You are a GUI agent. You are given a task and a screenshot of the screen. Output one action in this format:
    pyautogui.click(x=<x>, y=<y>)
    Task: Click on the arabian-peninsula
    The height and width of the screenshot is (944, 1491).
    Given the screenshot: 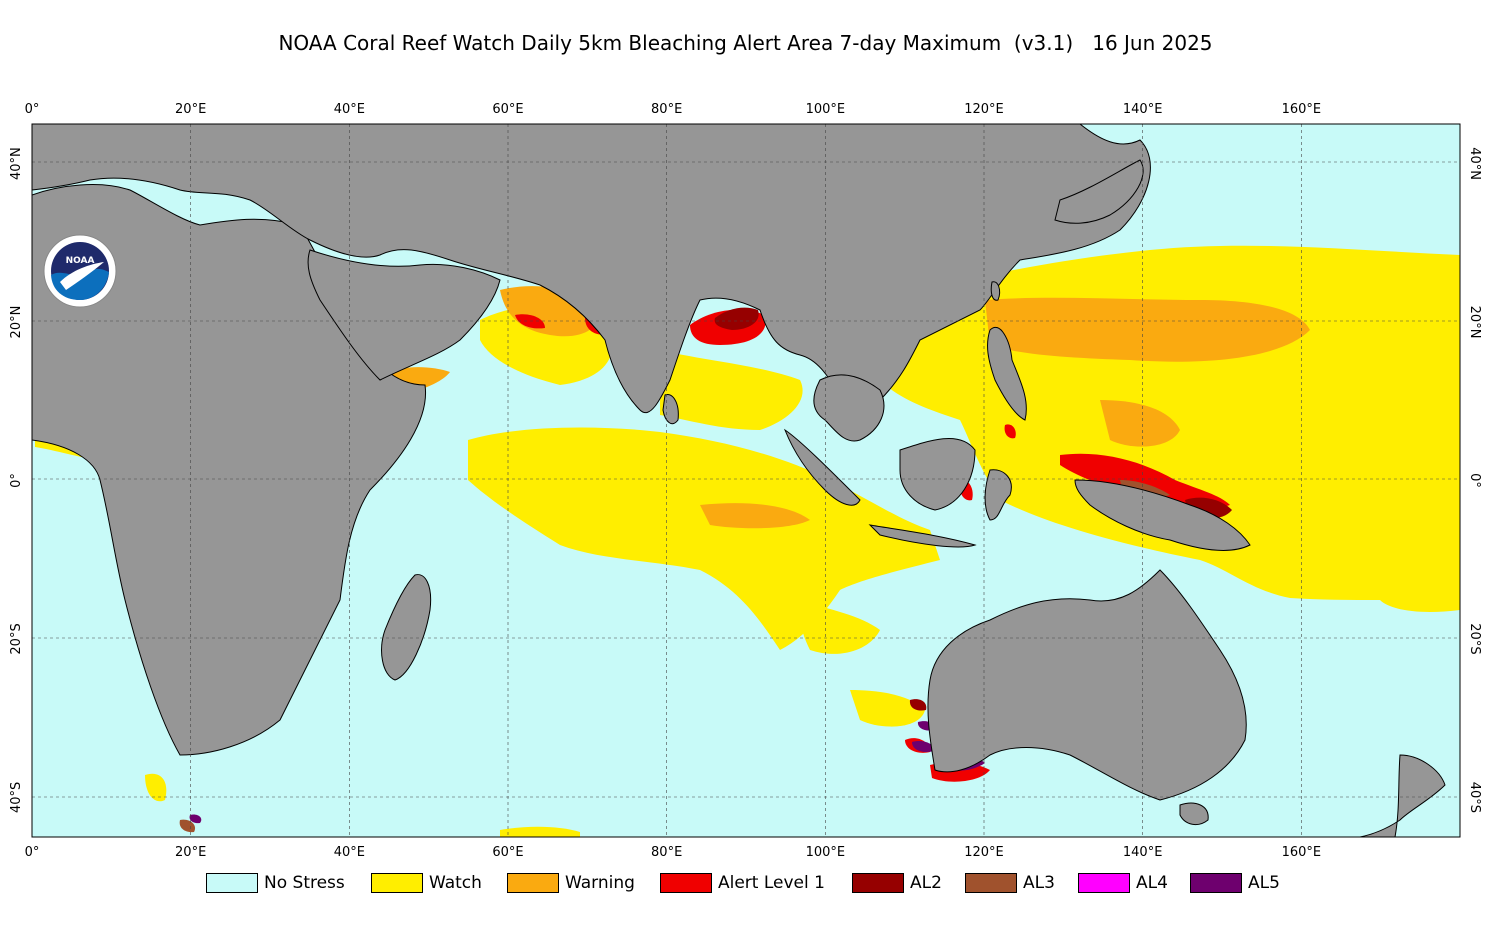 What is the action you would take?
    pyautogui.click(x=404, y=315)
    